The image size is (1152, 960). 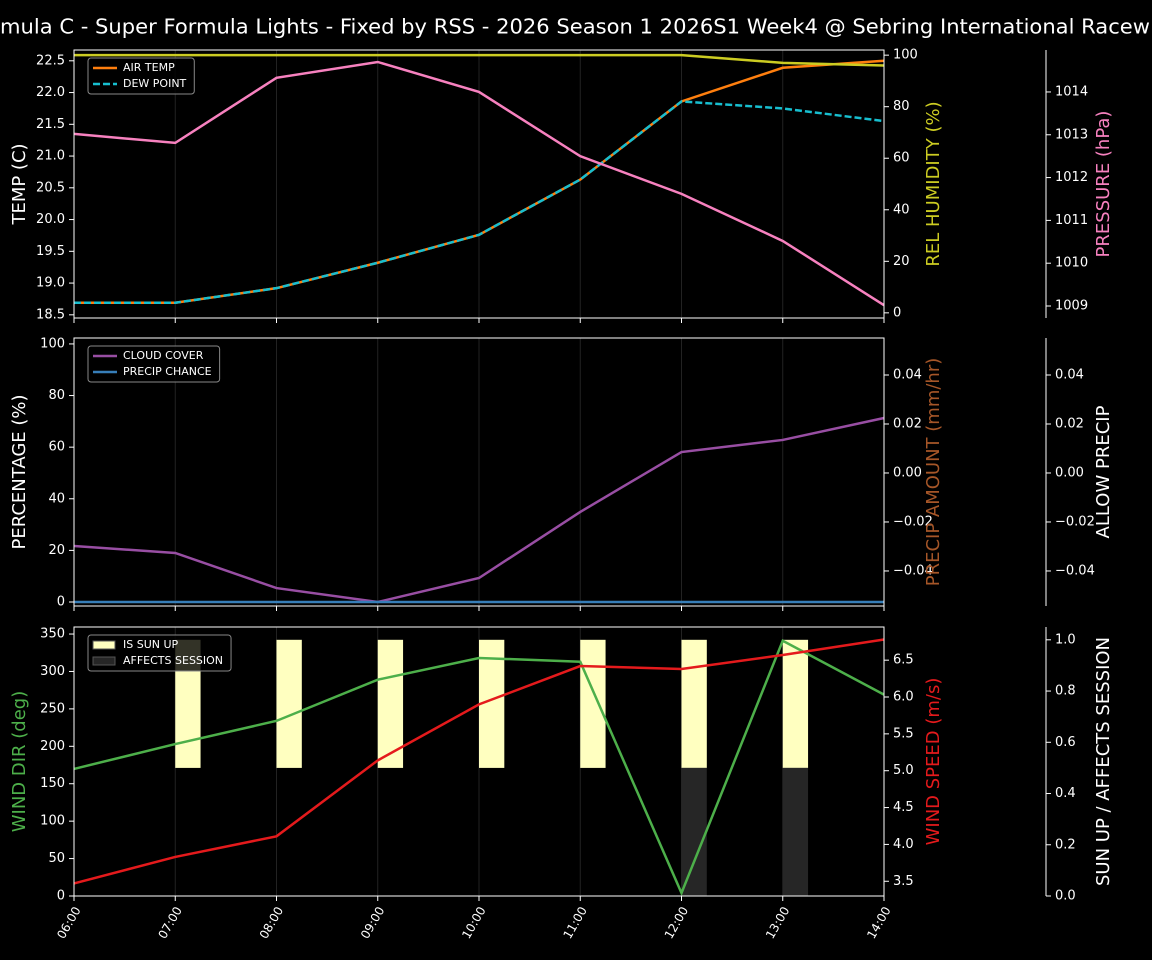 What do you see at coordinates (1065, 639) in the screenshot?
I see `y3-tick-label: 1.0` at bounding box center [1065, 639].